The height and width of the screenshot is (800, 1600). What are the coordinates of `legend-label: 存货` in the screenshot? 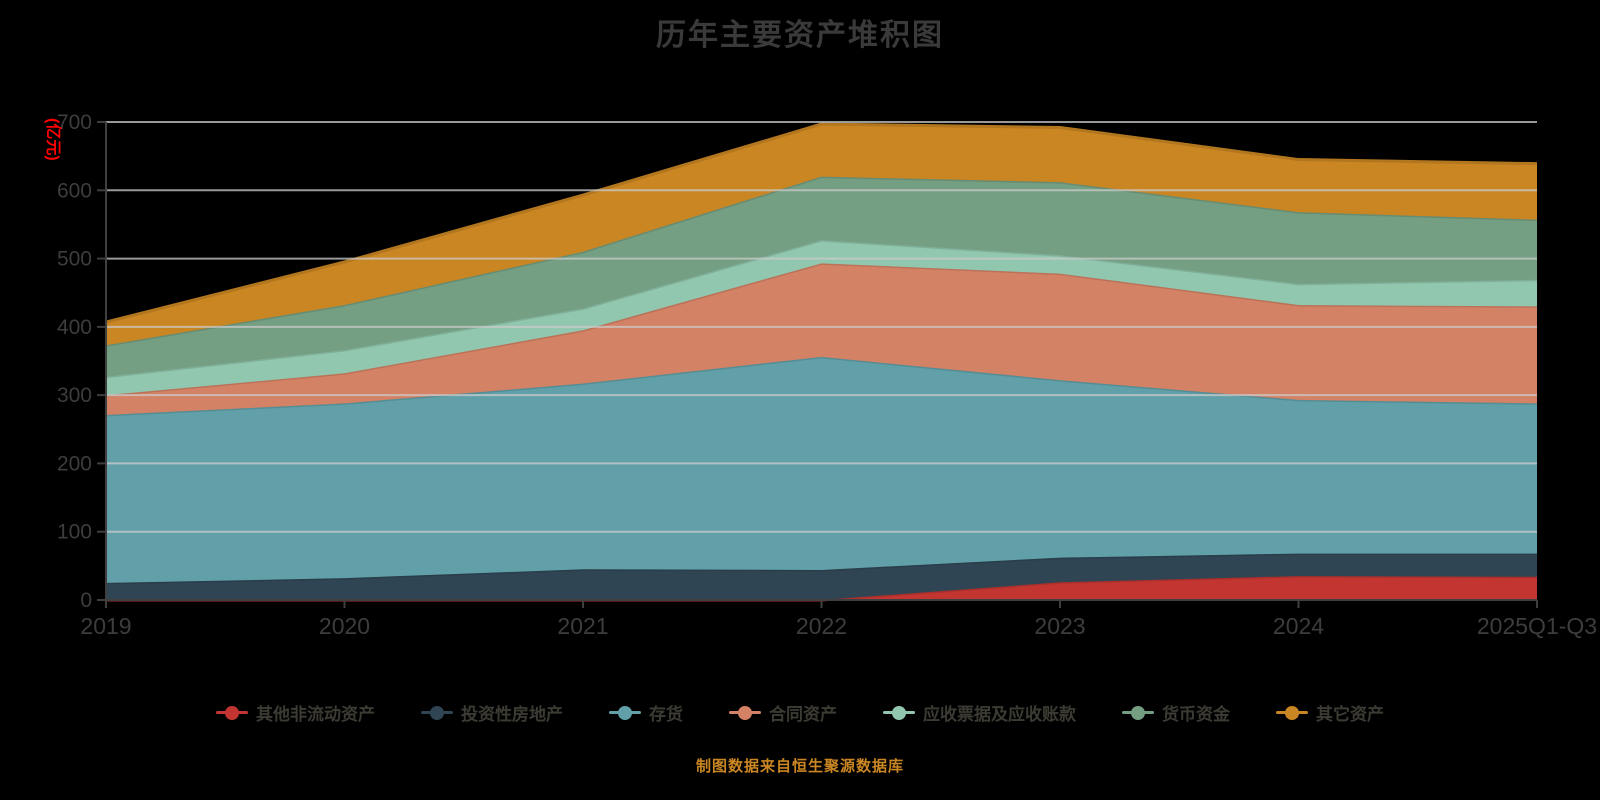 It's located at (666, 714).